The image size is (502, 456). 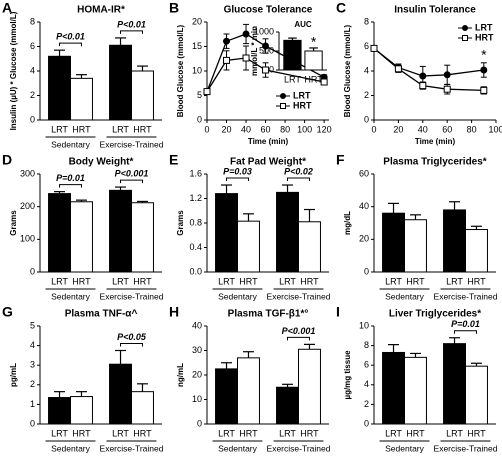 I want to click on y-tick-label: 500, so click(x=266, y=50).